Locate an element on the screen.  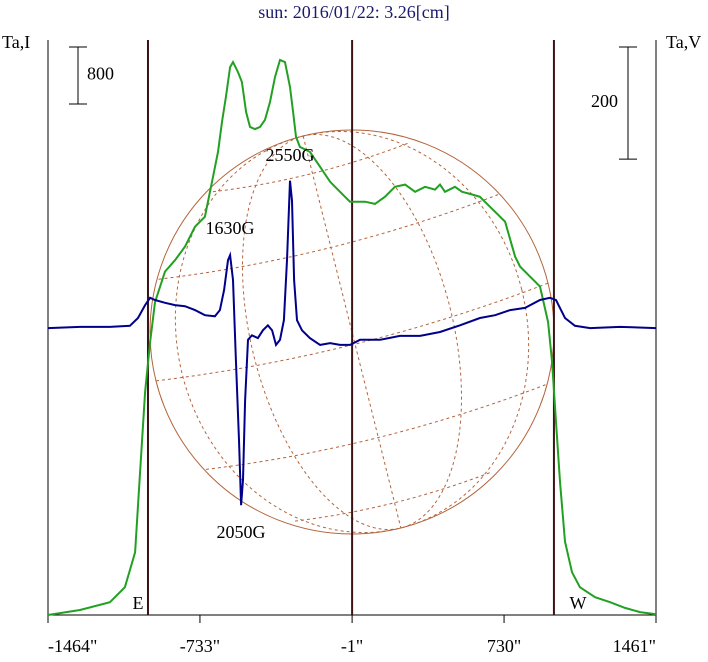
scale-label: 200 is located at coordinates (604, 101).